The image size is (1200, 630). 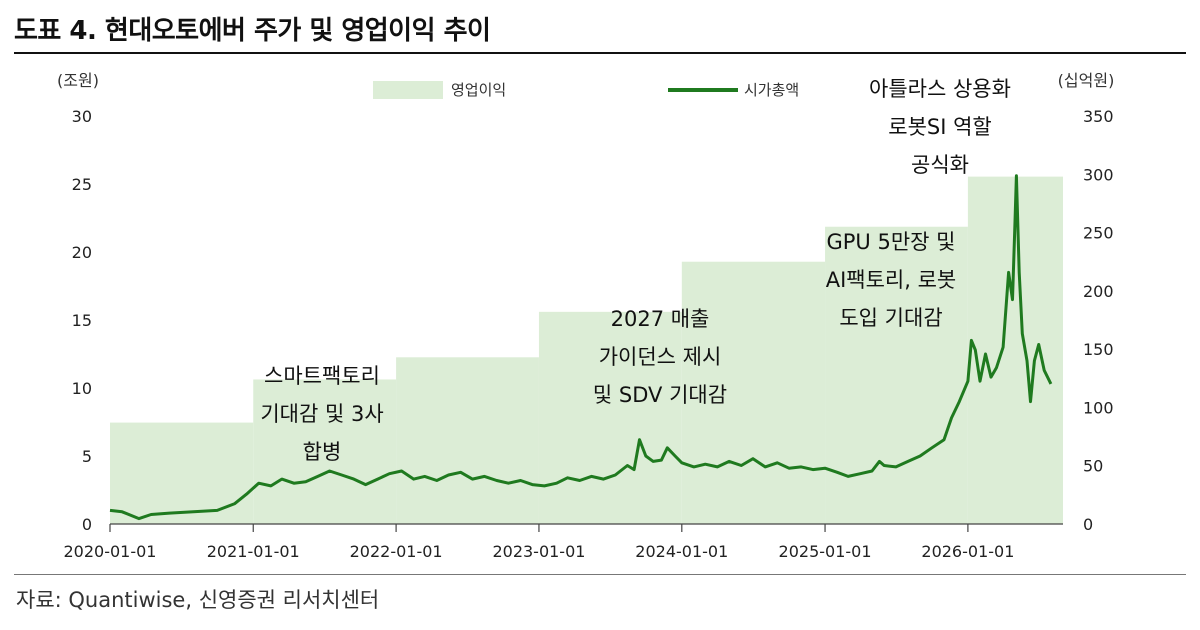 What do you see at coordinates (939, 127) in the screenshot?
I see `annotation-line: 로봇SI 역할` at bounding box center [939, 127].